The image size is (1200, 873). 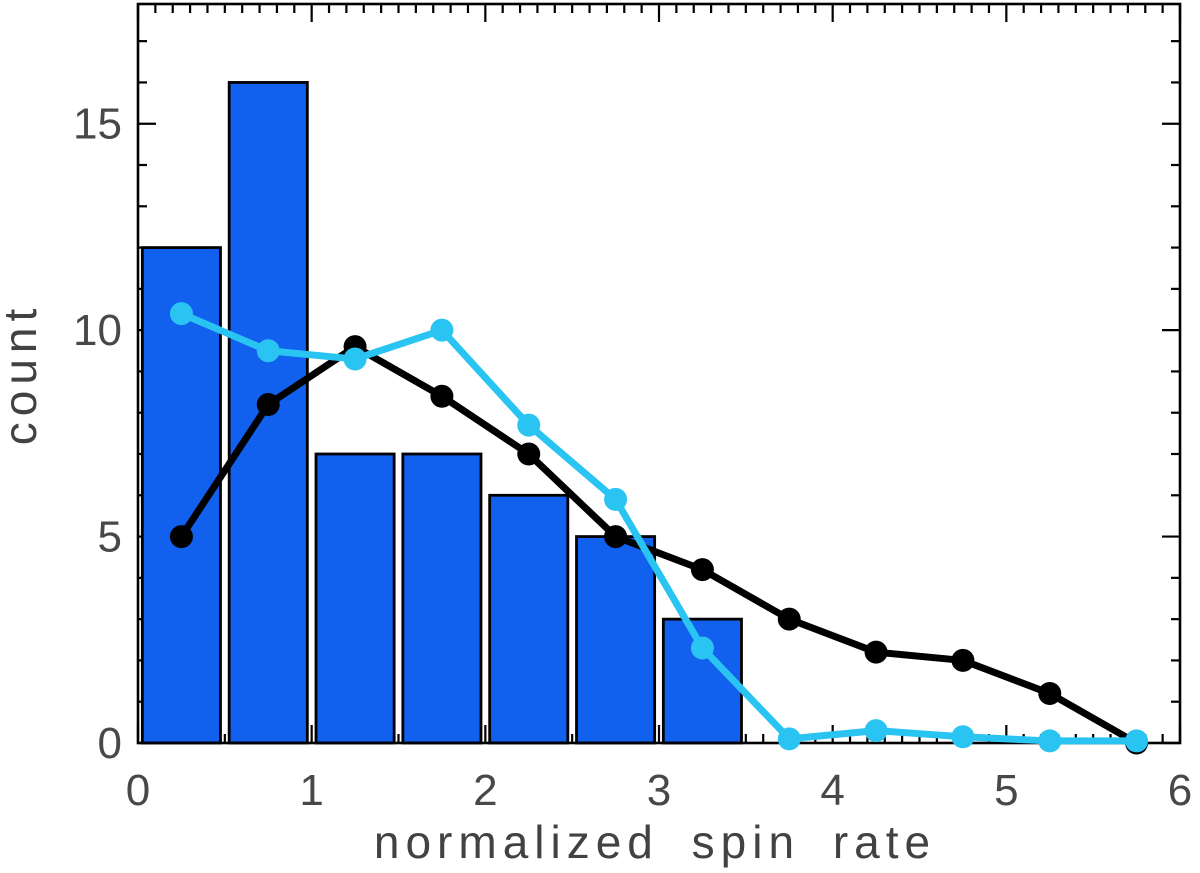 What do you see at coordinates (655, 842) in the screenshot?
I see `x-axis-title: normalized spin rate` at bounding box center [655, 842].